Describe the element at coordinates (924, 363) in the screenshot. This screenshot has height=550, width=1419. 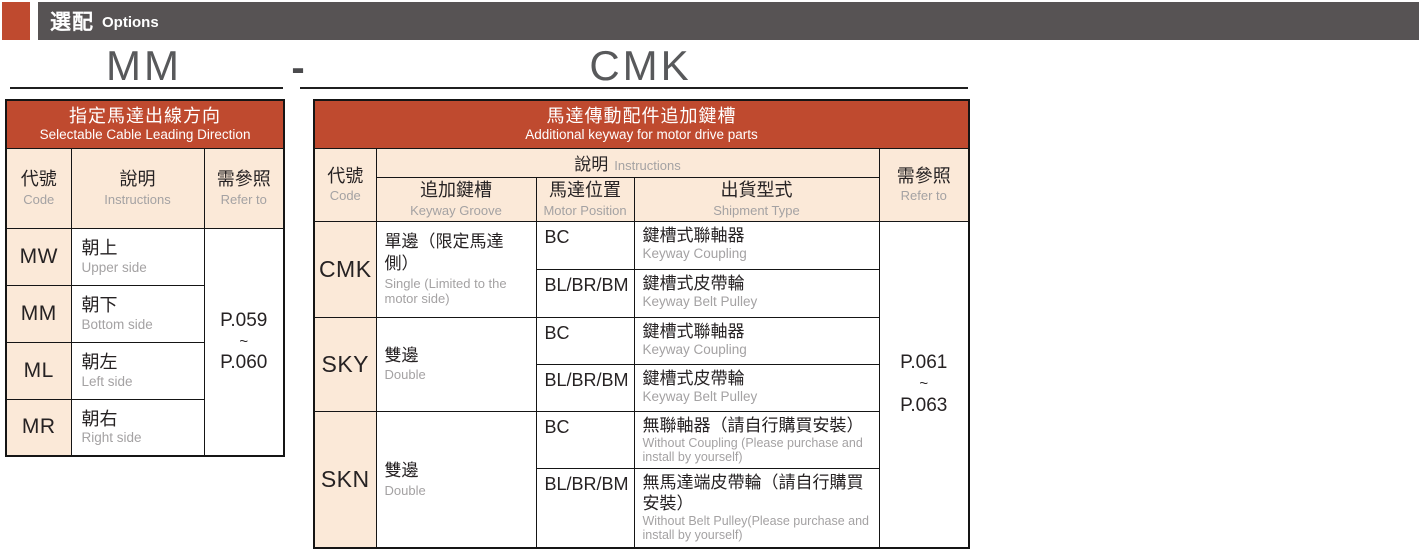
I see `refer-from: P.061` at that location.